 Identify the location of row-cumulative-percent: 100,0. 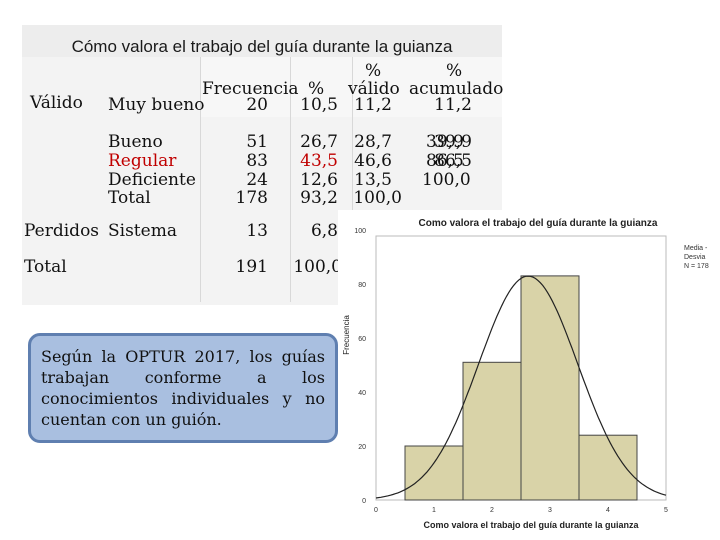
(446, 180).